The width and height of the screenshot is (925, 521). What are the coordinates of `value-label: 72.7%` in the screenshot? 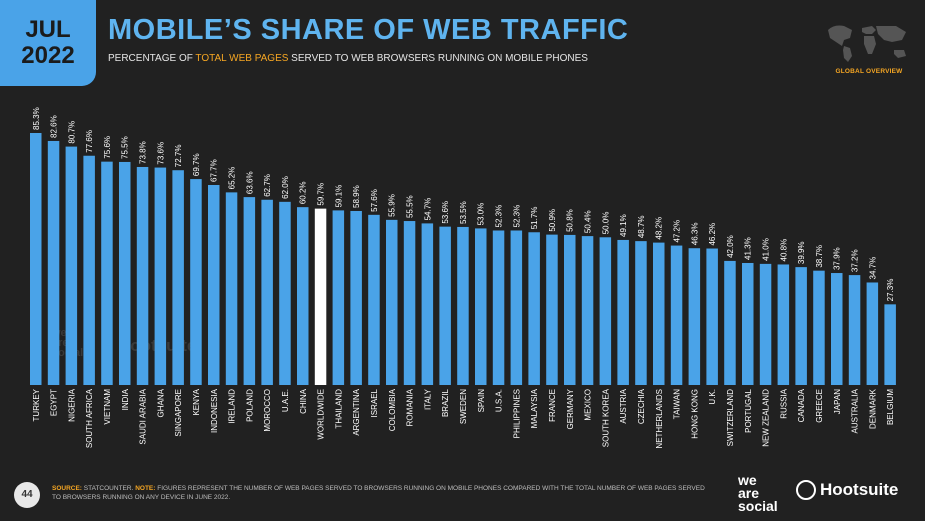 It's located at (178, 156).